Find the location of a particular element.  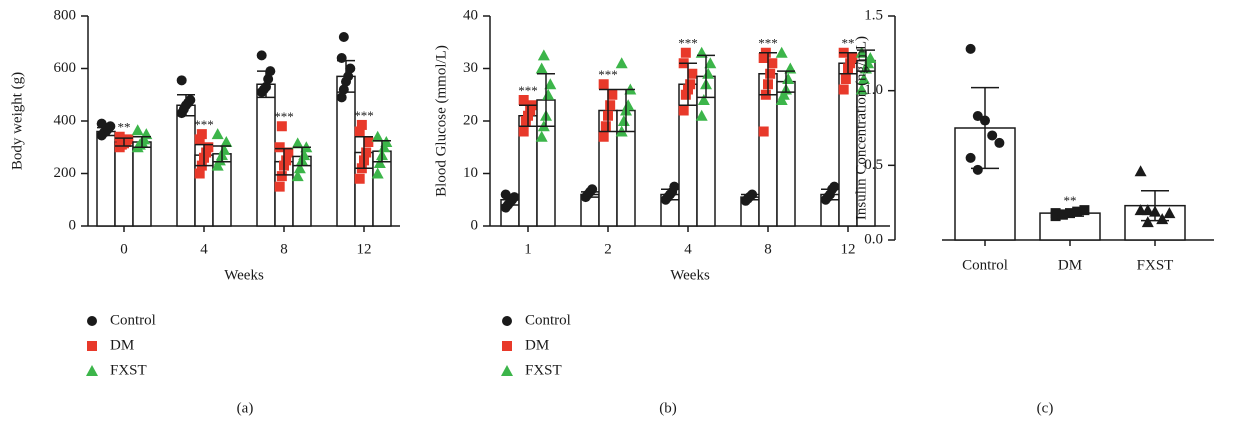

panel-caption: (a) is located at coordinates (245, 408).